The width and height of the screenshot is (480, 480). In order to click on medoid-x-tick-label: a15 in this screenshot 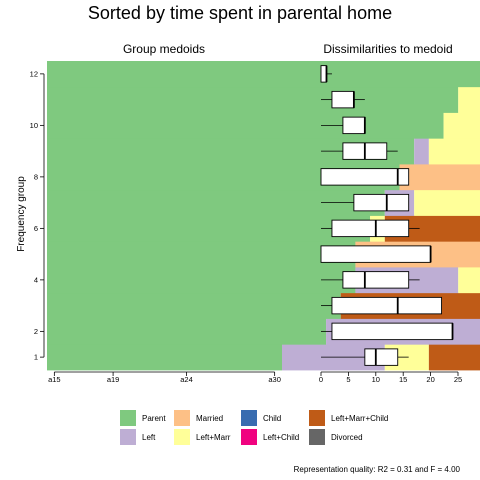, I will do `click(54, 379)`.